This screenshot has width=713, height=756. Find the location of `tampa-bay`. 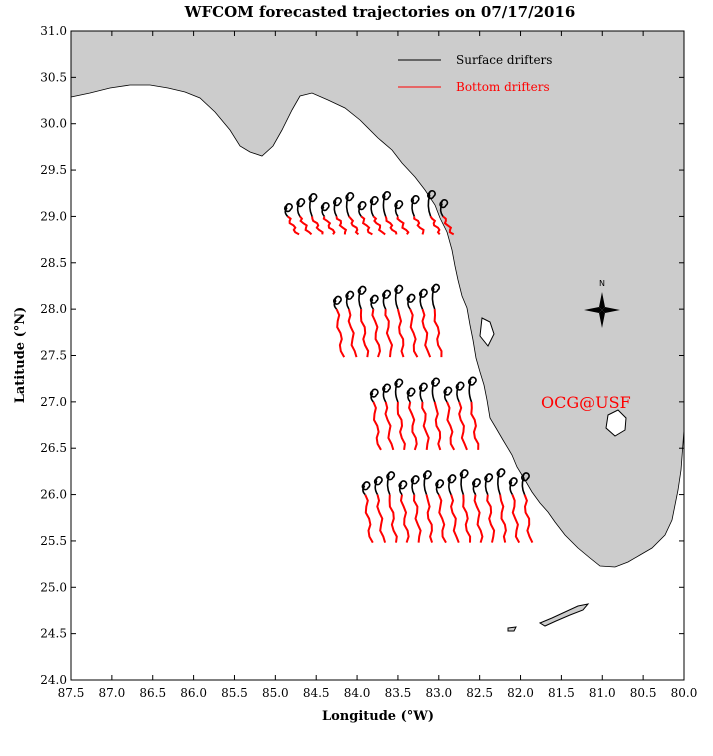

tampa-bay is located at coordinates (487, 332).